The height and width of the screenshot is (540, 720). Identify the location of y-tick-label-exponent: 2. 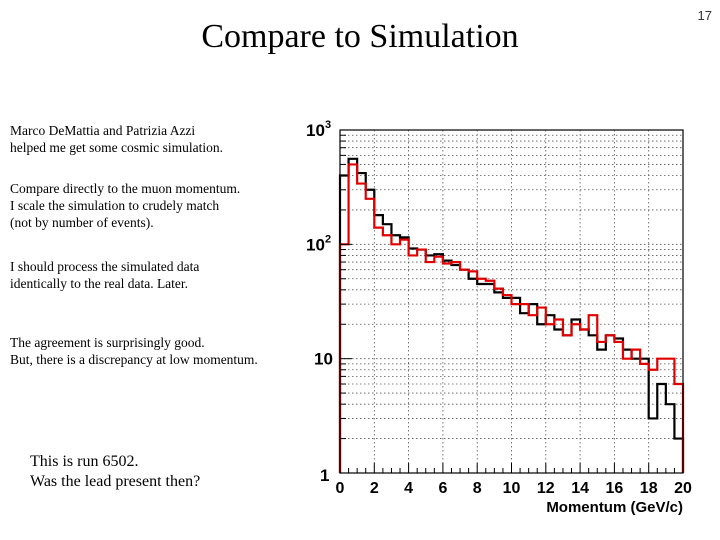
(328, 239).